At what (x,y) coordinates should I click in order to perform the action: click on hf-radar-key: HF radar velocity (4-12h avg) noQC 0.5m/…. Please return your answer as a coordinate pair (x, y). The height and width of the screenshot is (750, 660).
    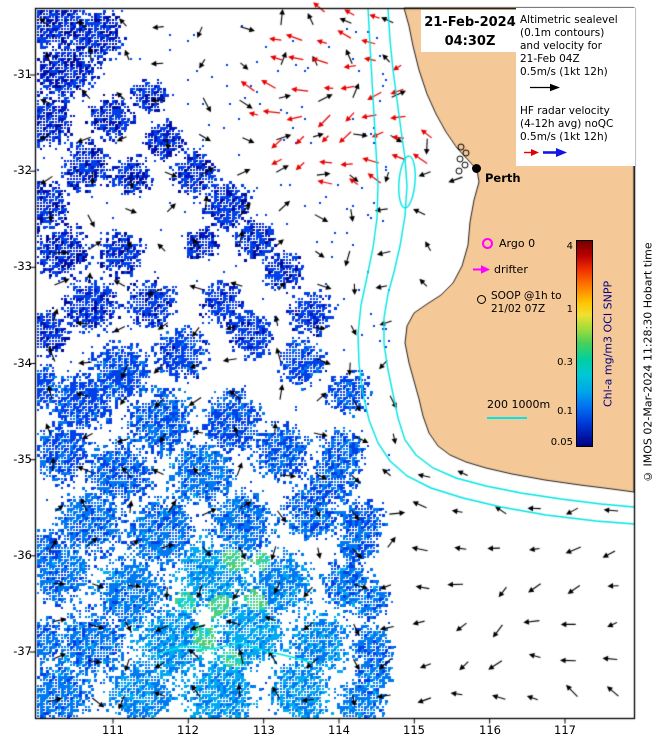
    Looking at the image, I should click on (576, 131).